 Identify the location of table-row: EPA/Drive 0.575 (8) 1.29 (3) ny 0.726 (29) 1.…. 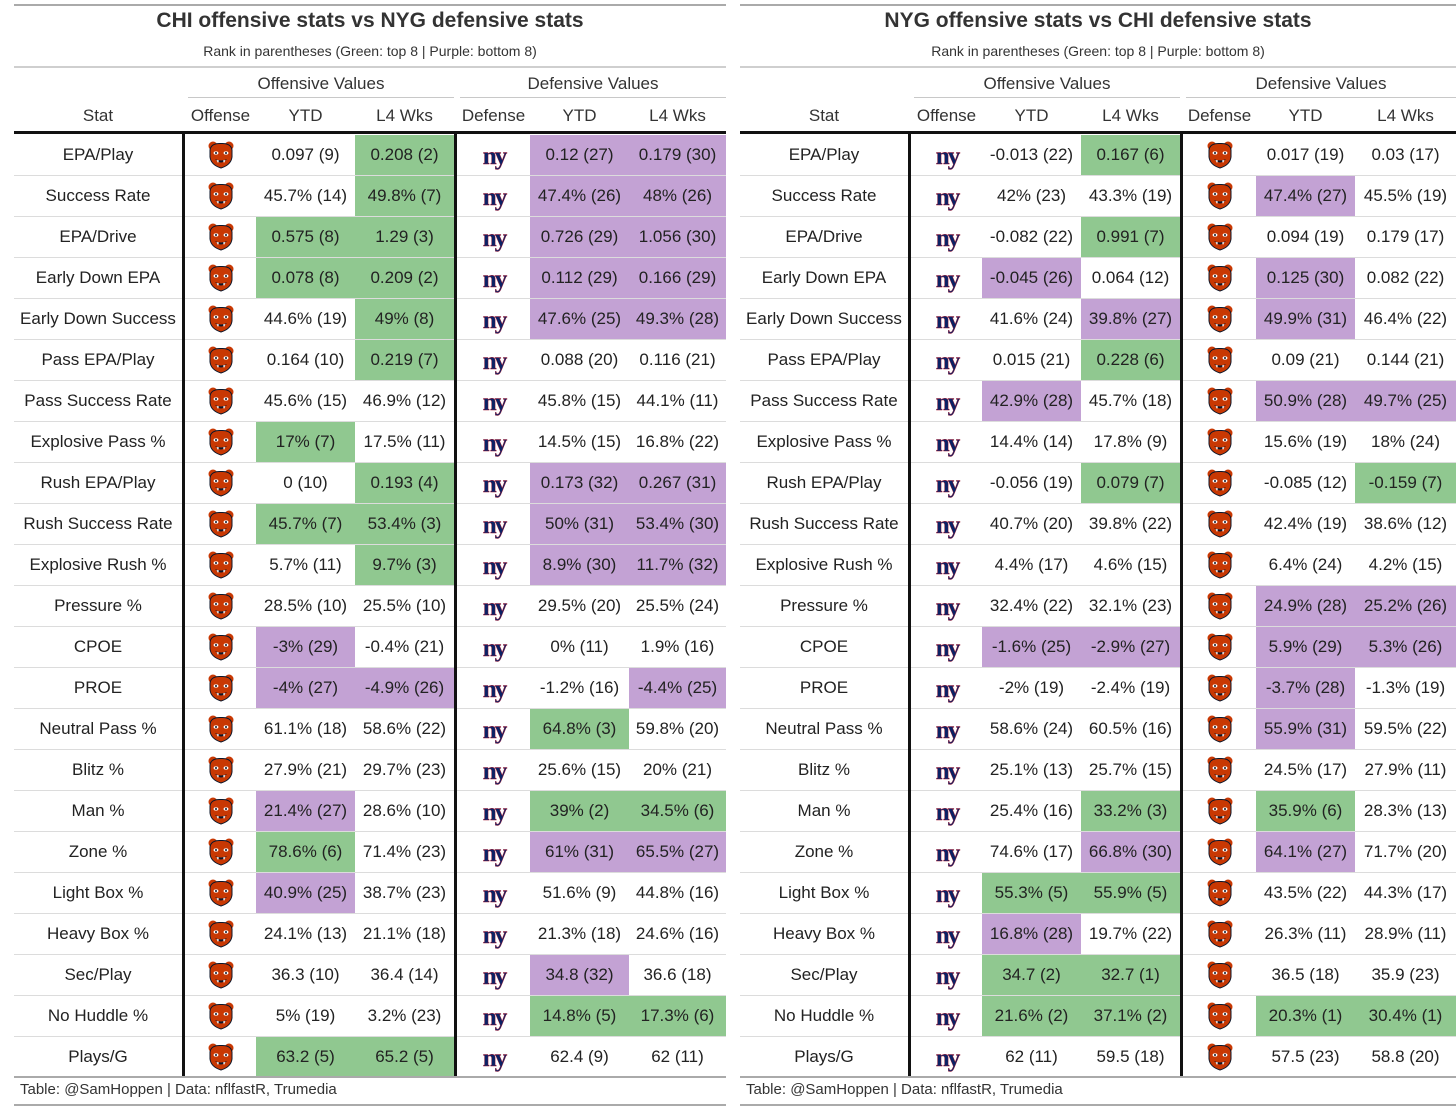
(370, 237).